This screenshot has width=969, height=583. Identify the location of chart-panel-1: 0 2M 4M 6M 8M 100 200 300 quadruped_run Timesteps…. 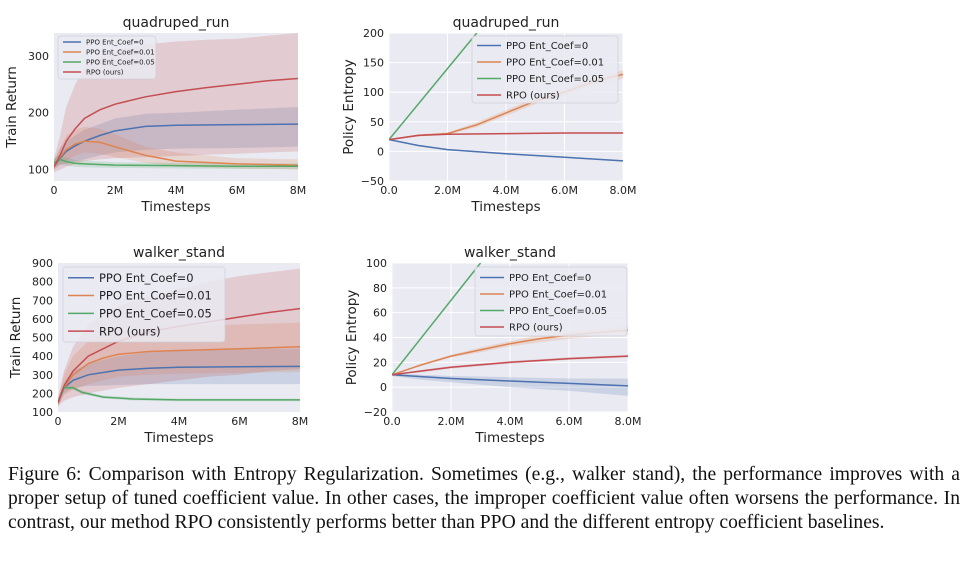
(155, 115).